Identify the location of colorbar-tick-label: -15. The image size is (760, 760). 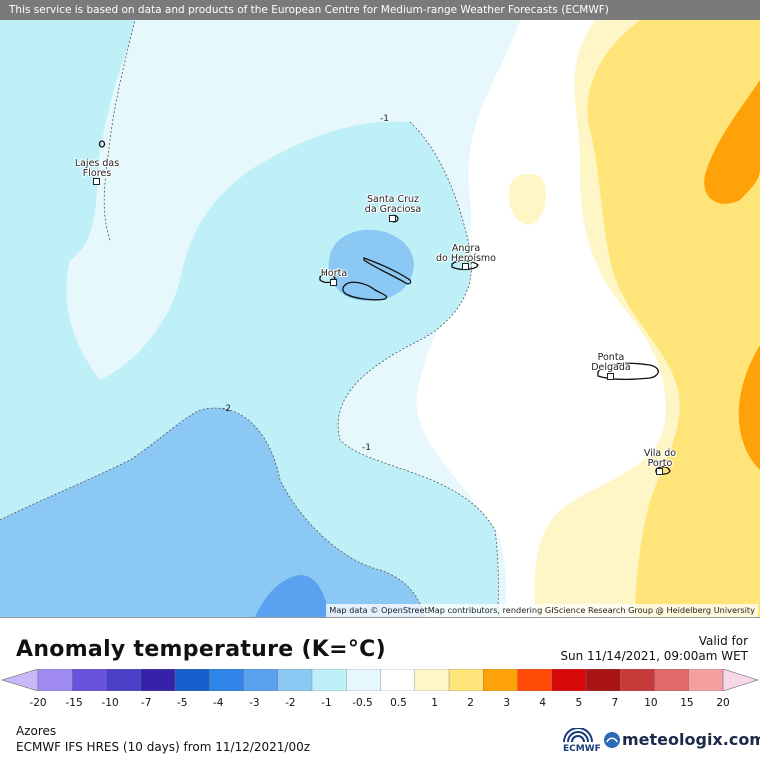
(74, 703).